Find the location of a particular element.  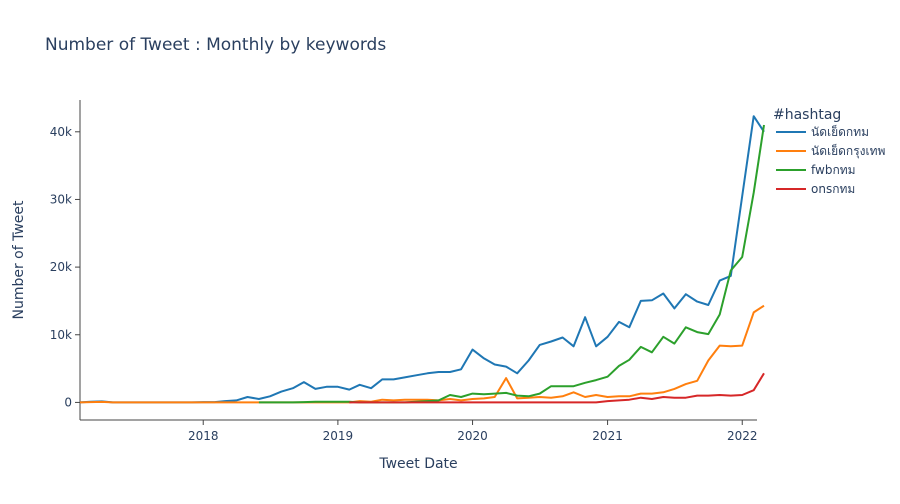

y-tick-label: 40k is located at coordinates (61, 132).